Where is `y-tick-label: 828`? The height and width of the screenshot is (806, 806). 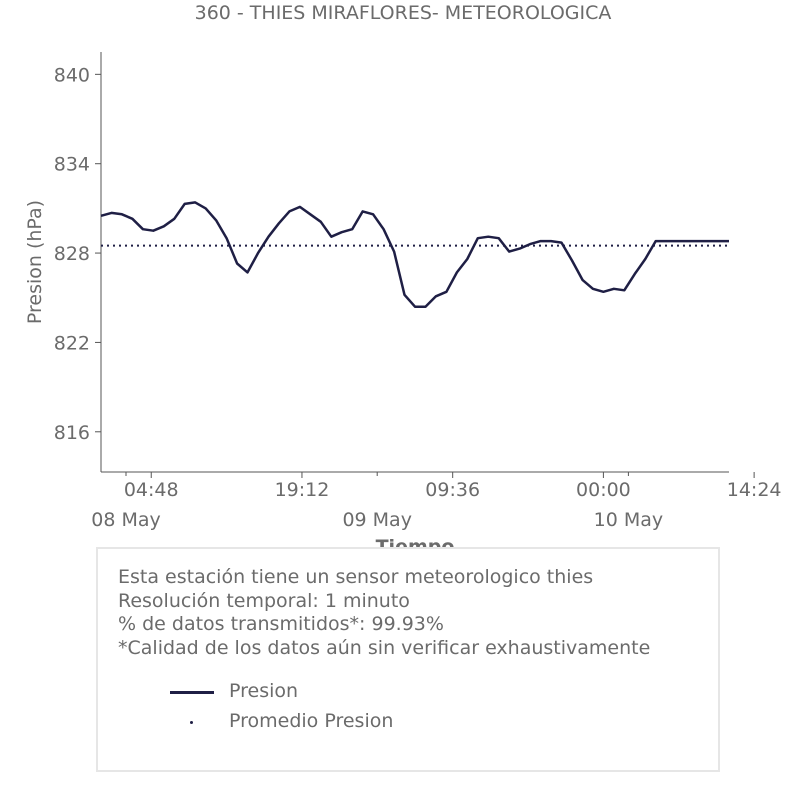 y-tick-label: 828 is located at coordinates (72, 254).